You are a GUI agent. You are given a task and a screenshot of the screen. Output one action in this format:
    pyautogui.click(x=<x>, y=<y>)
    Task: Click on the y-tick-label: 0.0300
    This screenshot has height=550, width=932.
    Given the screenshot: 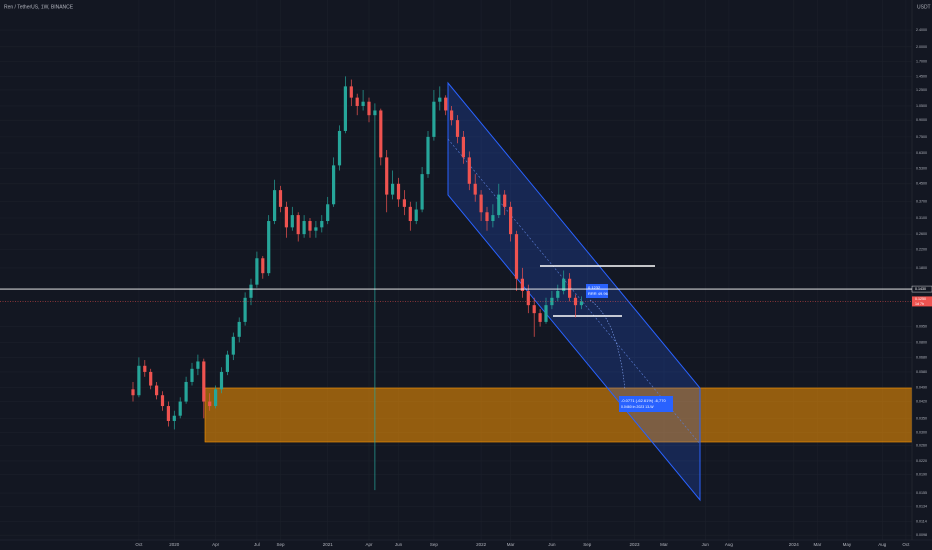 What is the action you would take?
    pyautogui.click(x=921, y=432)
    